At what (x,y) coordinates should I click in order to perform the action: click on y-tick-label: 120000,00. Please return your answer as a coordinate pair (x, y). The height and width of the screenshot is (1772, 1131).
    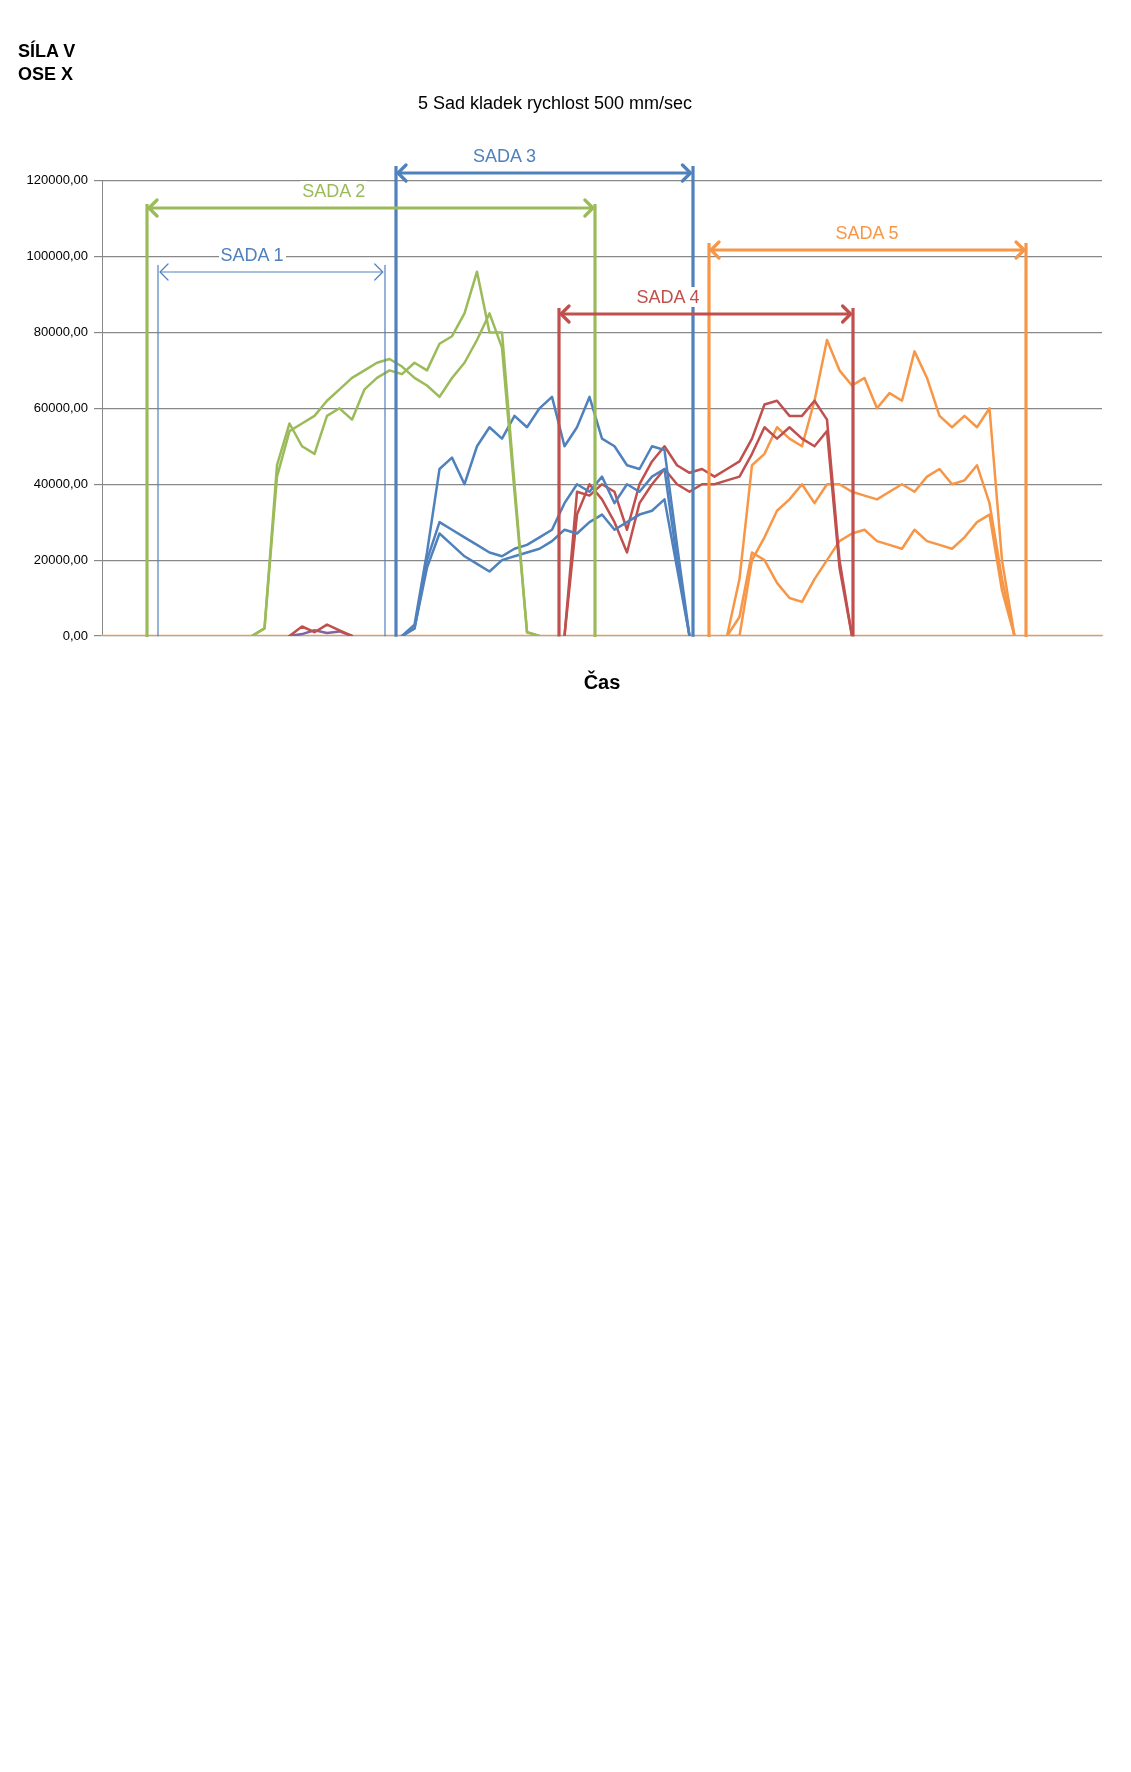
    Looking at the image, I should click on (57, 180).